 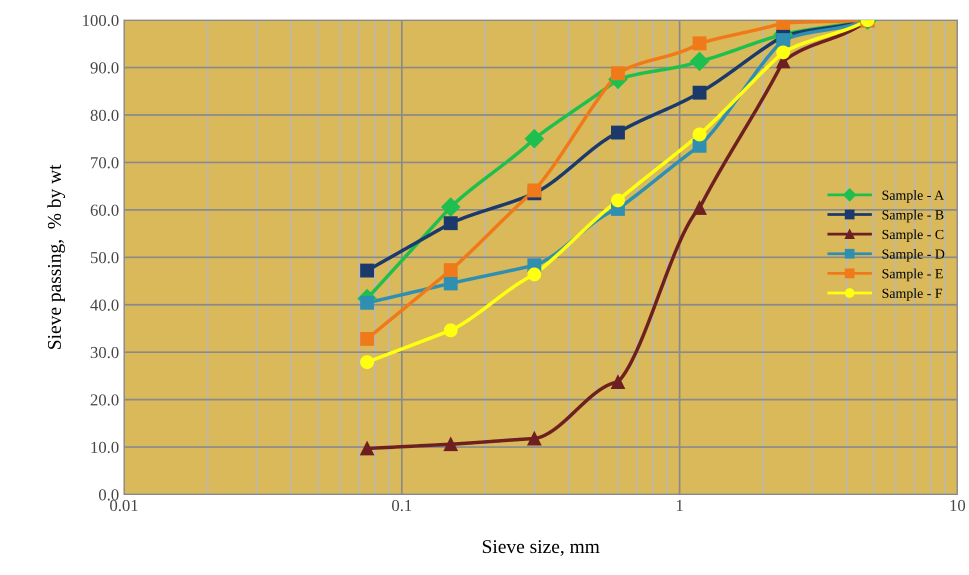 What do you see at coordinates (105, 162) in the screenshot?
I see `y-tick-label: 70.0` at bounding box center [105, 162].